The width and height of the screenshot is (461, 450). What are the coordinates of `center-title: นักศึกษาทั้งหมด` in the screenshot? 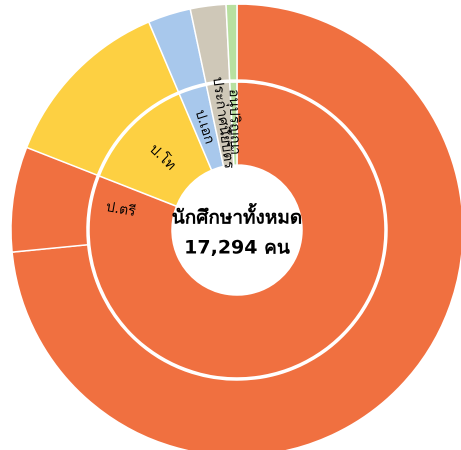 It's located at (237, 216).